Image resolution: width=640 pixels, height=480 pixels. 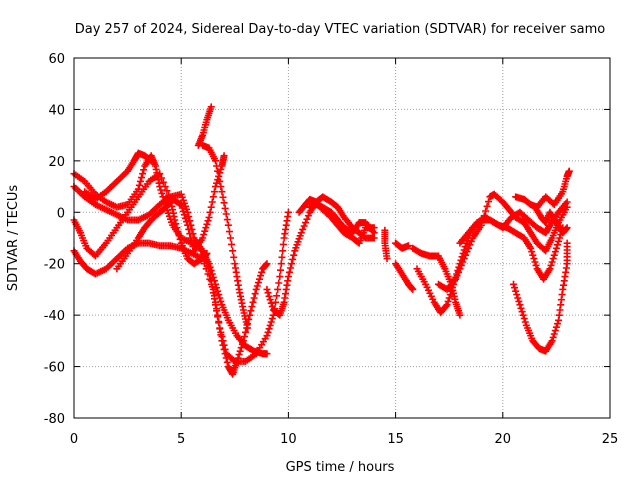 What do you see at coordinates (61, 213) in the screenshot?
I see `y-tick-label: 0` at bounding box center [61, 213].